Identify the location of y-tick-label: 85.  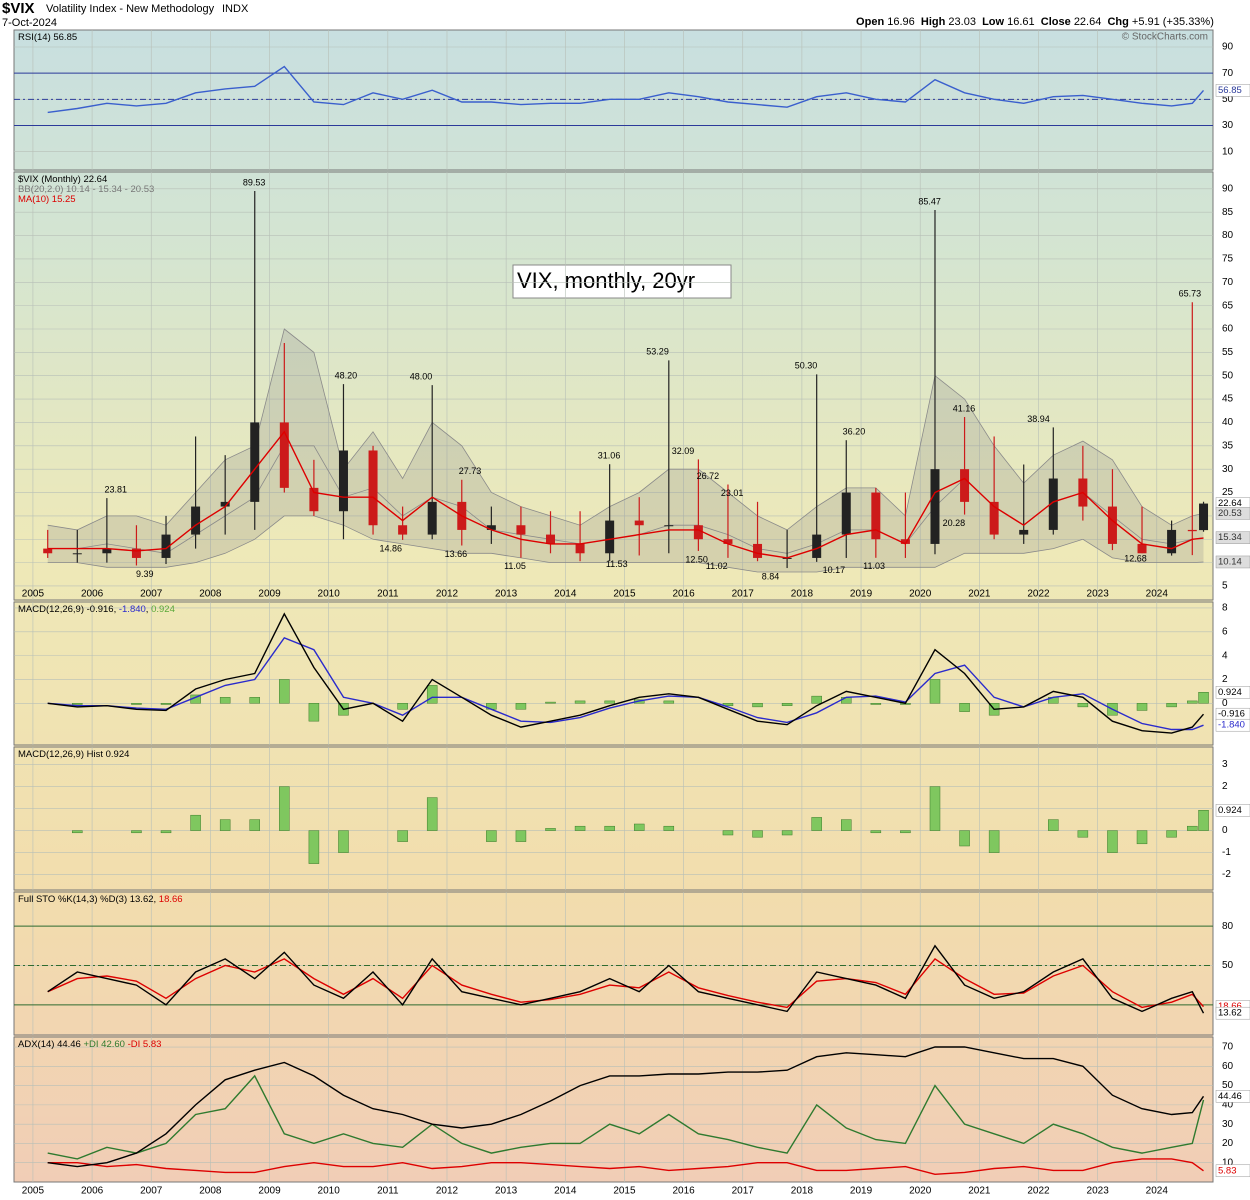
(1228, 212).